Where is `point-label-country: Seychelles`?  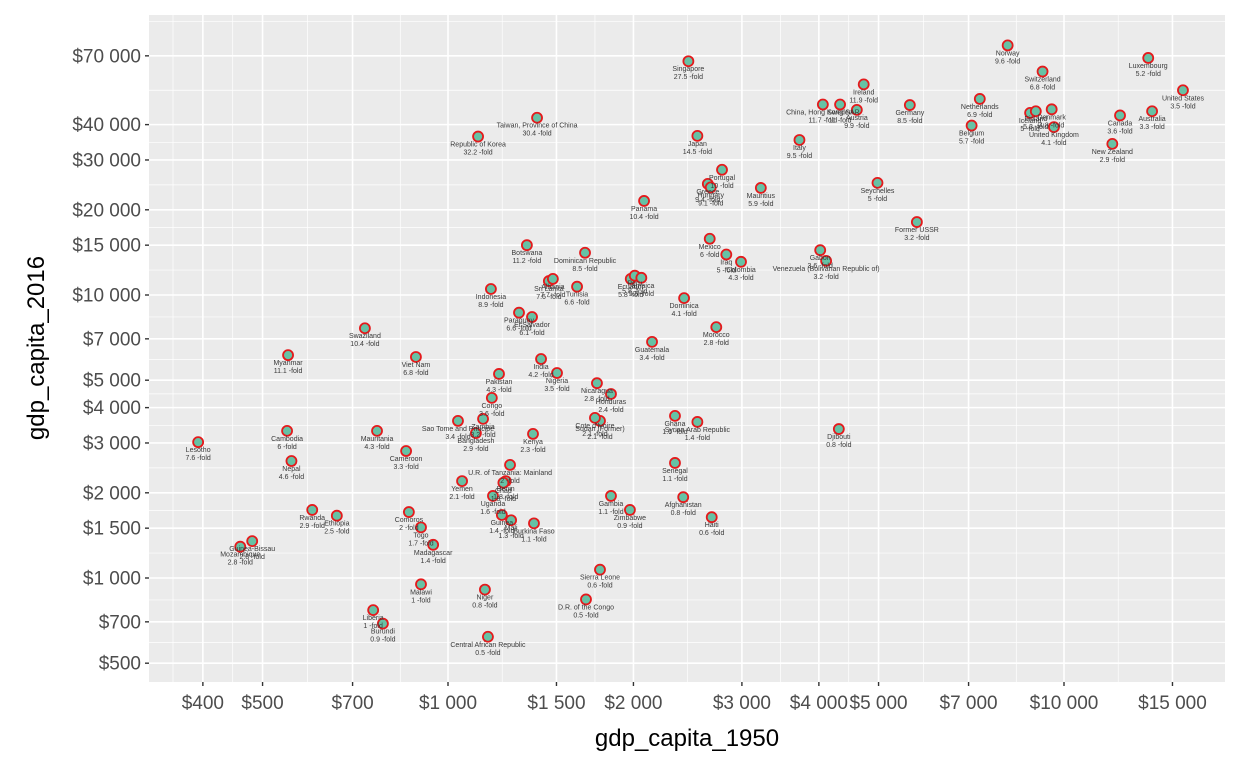
point-label-country: Seychelles is located at coordinates (878, 191).